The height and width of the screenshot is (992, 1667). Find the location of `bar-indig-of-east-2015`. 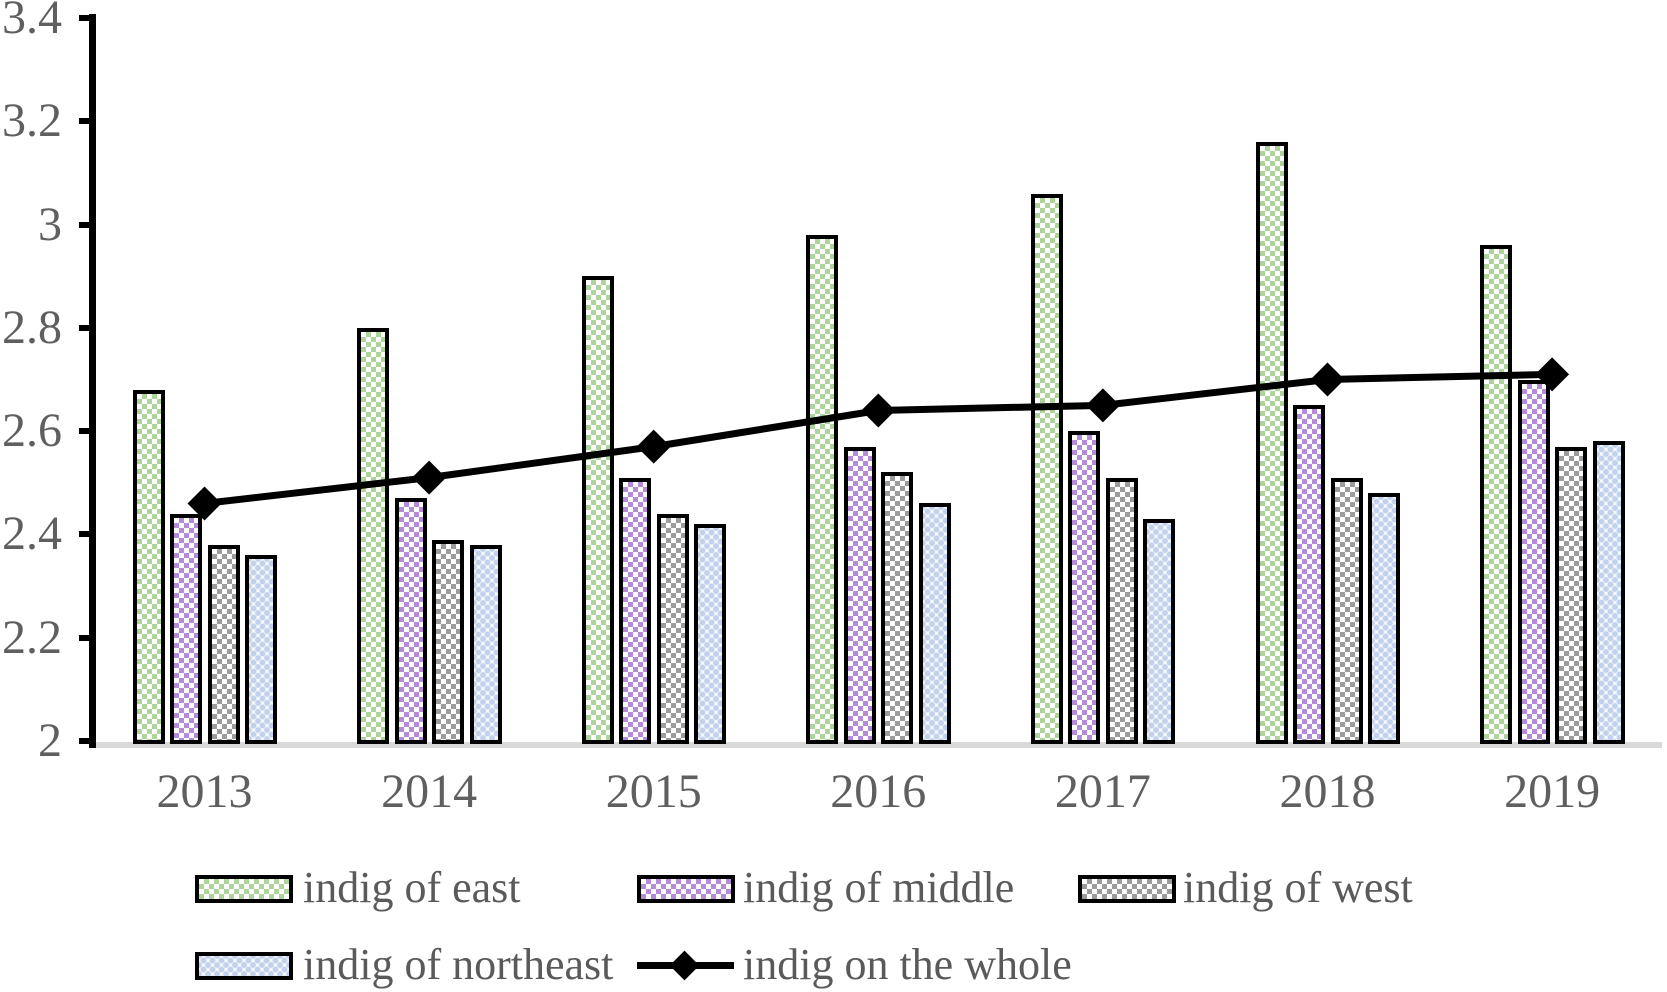

bar-indig-of-east-2015 is located at coordinates (597, 510).